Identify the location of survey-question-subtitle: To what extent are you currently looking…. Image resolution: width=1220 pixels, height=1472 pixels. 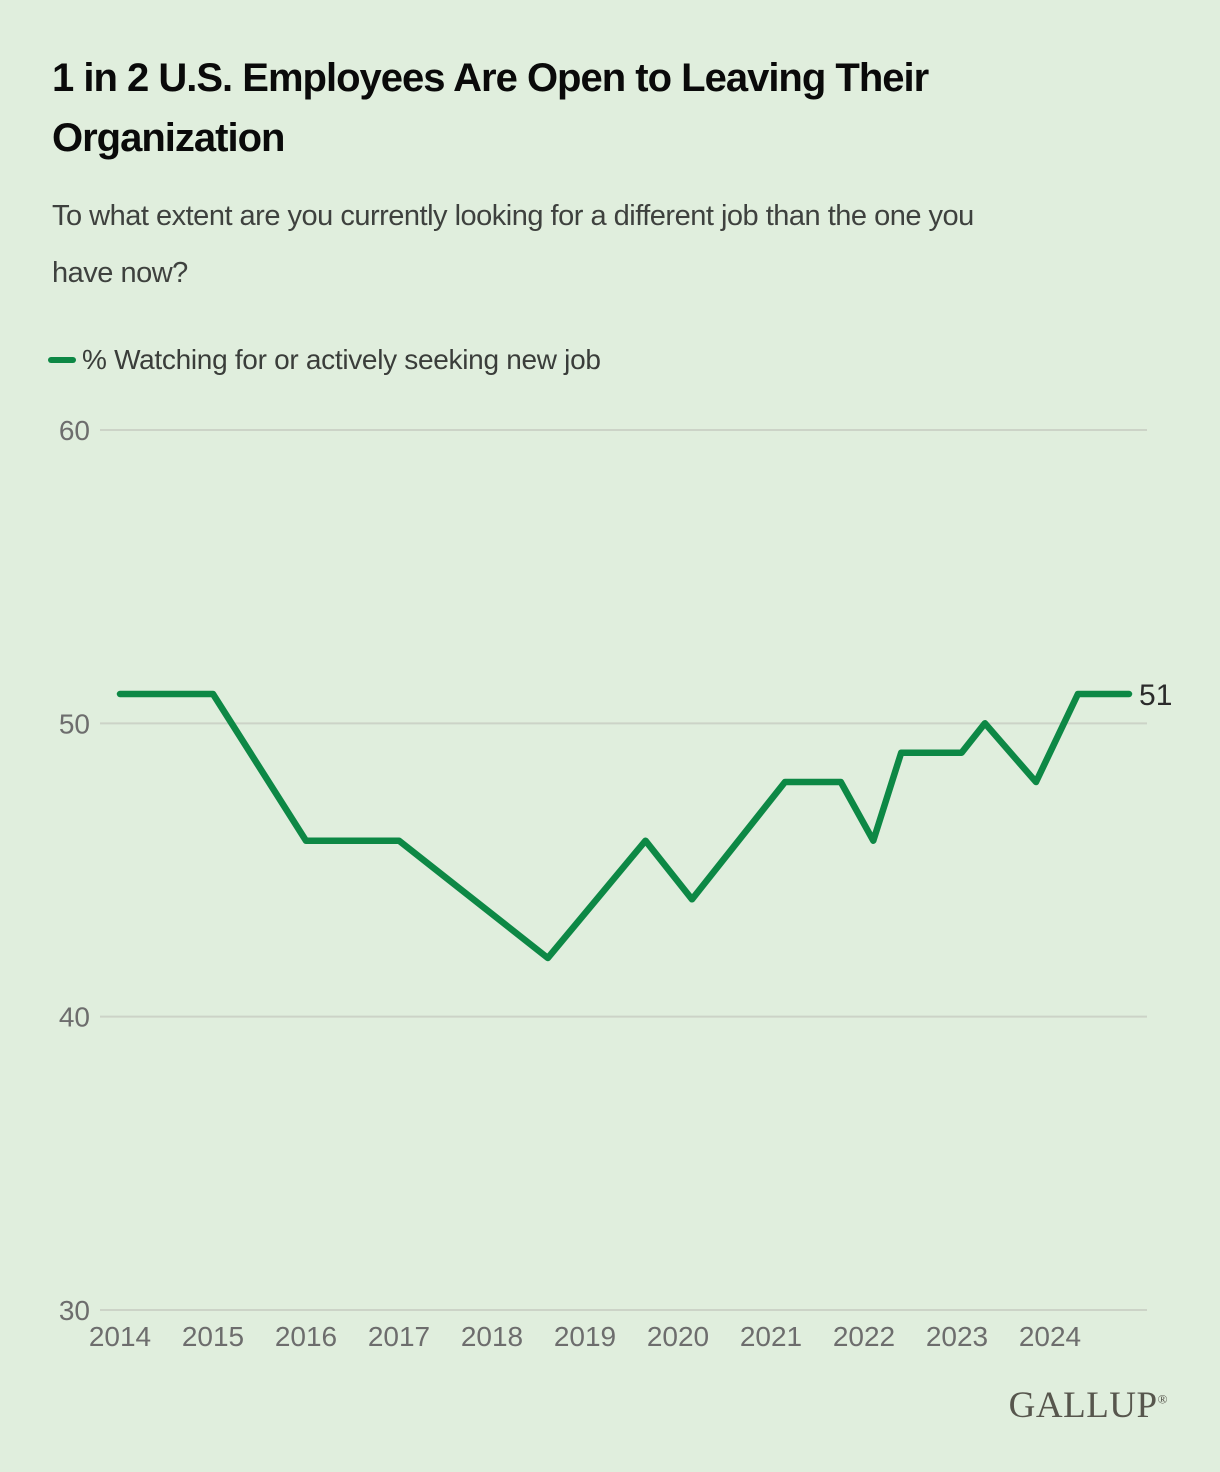
(513, 245).